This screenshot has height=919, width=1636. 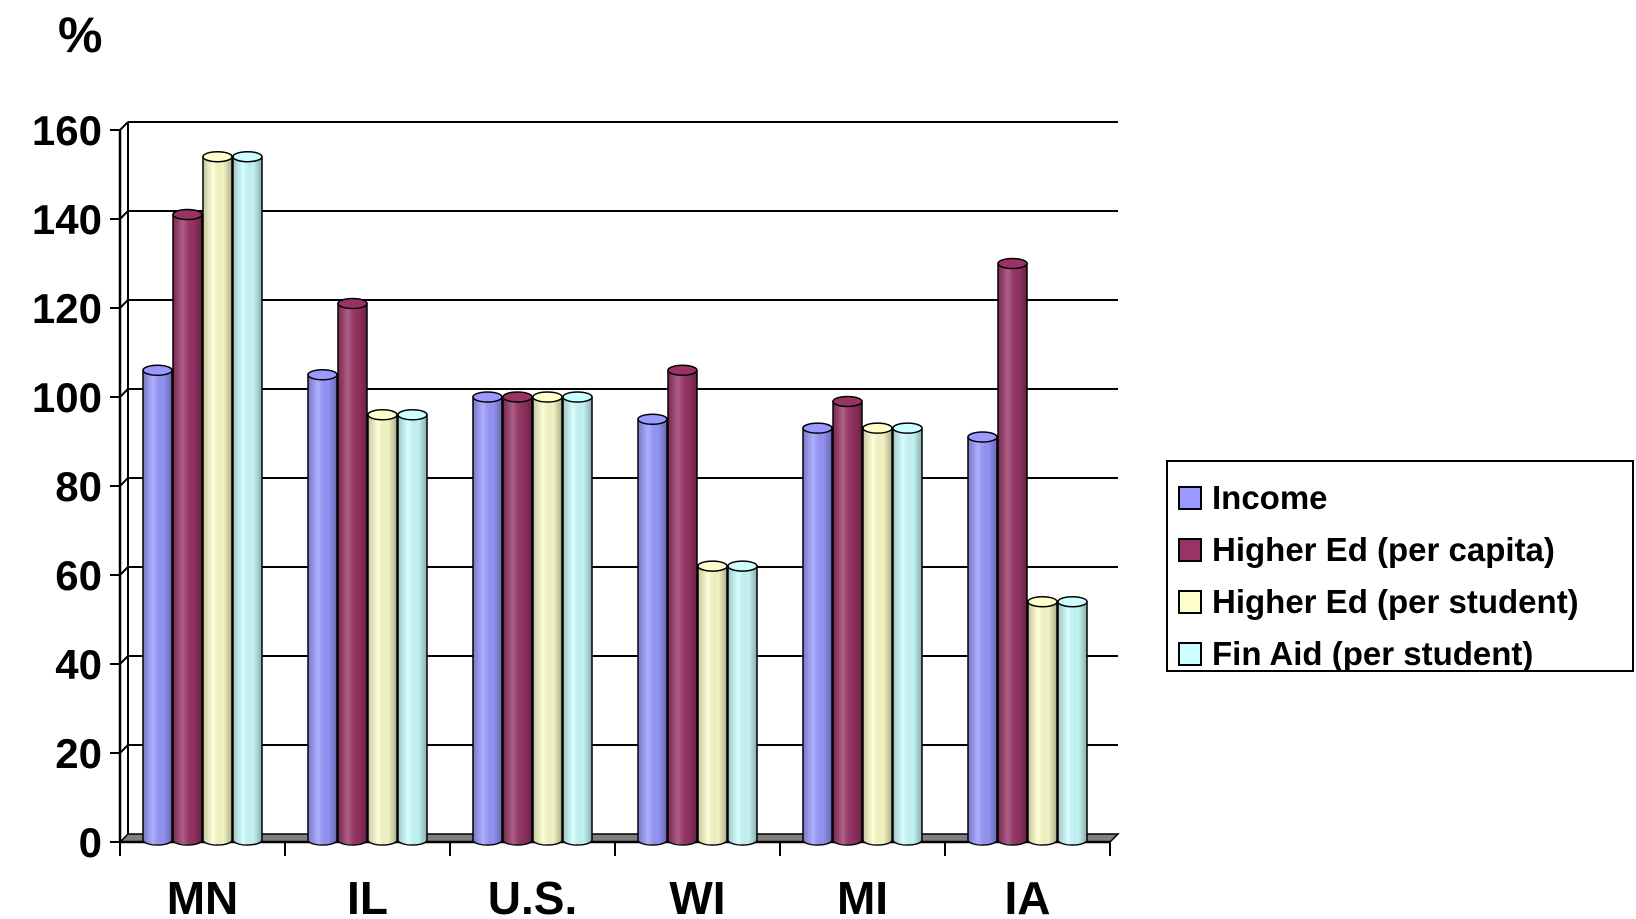 I want to click on y-tick-labels: 0 20 40 60 80 100 120 140 160, so click(x=67, y=486).